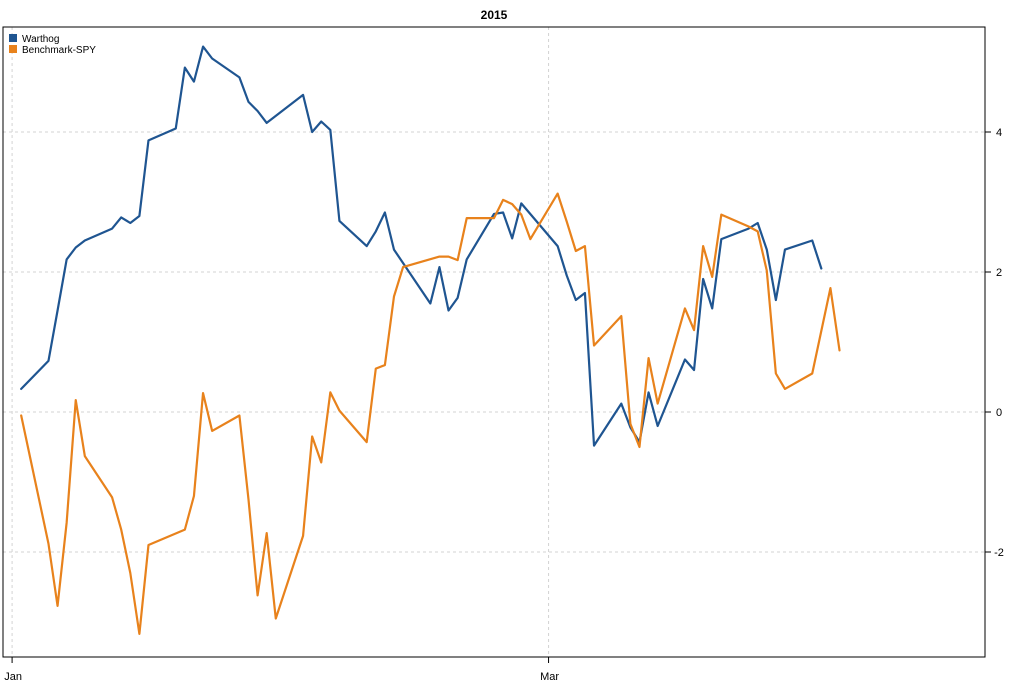 The height and width of the screenshot is (683, 1024). I want to click on x-tick-label: Jan, so click(13, 677).